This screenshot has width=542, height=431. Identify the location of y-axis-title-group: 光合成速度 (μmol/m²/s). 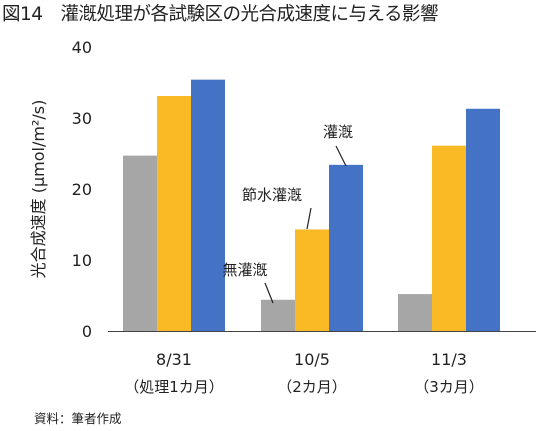
(38, 189).